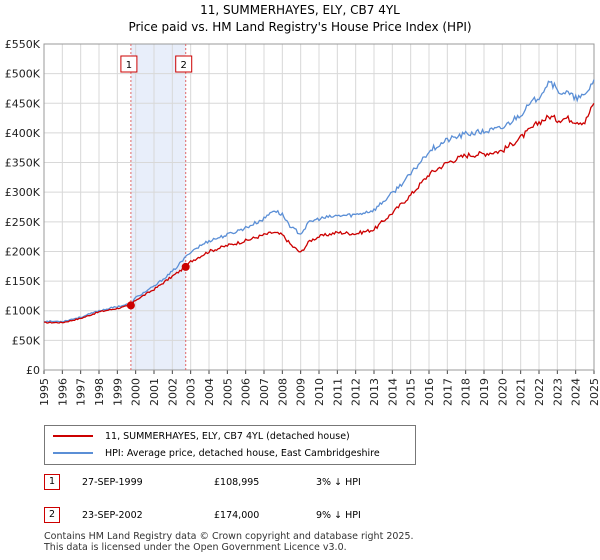  I want to click on x-tick-label: 2018, so click(466, 392).